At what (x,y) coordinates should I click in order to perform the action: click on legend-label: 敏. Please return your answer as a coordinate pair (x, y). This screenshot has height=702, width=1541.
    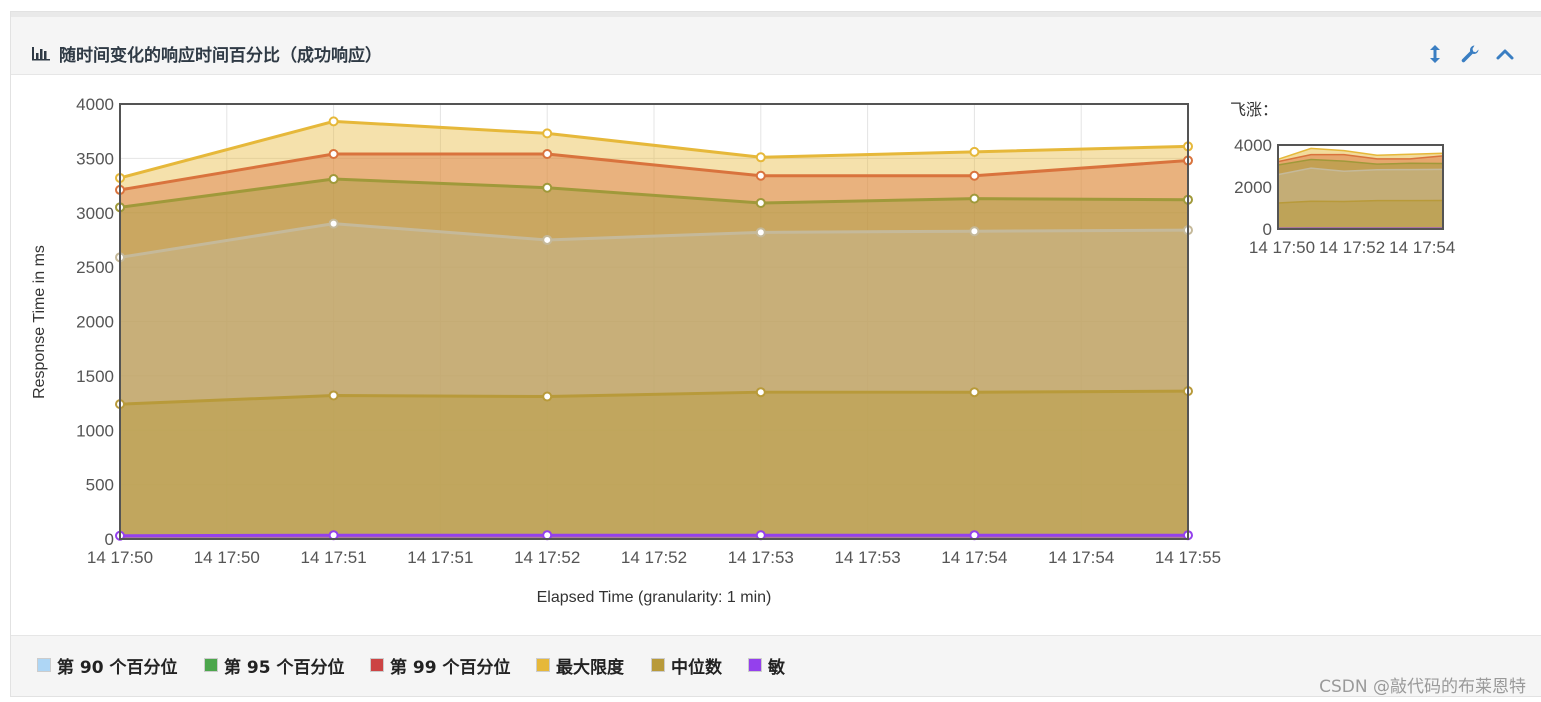
    Looking at the image, I should click on (776, 667).